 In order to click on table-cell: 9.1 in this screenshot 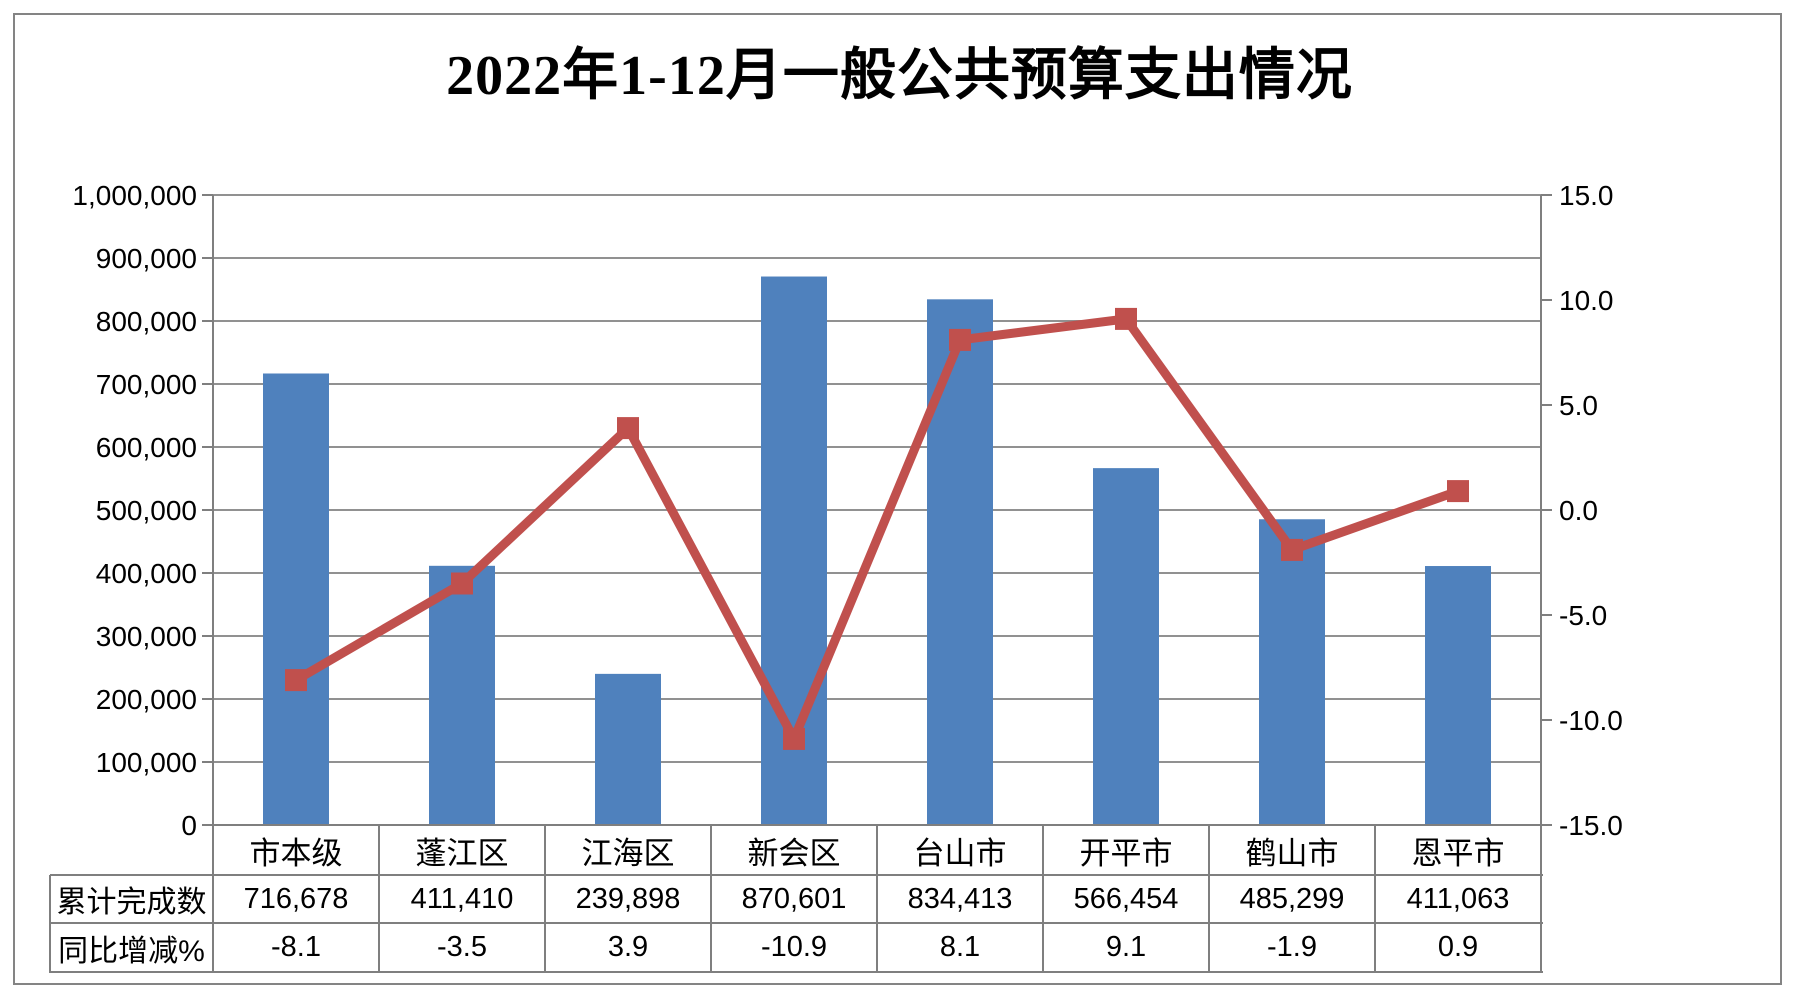, I will do `click(1126, 947)`.